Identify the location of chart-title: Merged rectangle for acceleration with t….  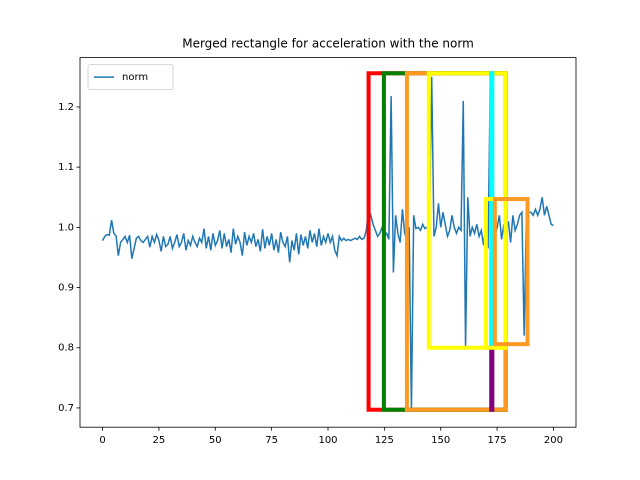
(328, 44).